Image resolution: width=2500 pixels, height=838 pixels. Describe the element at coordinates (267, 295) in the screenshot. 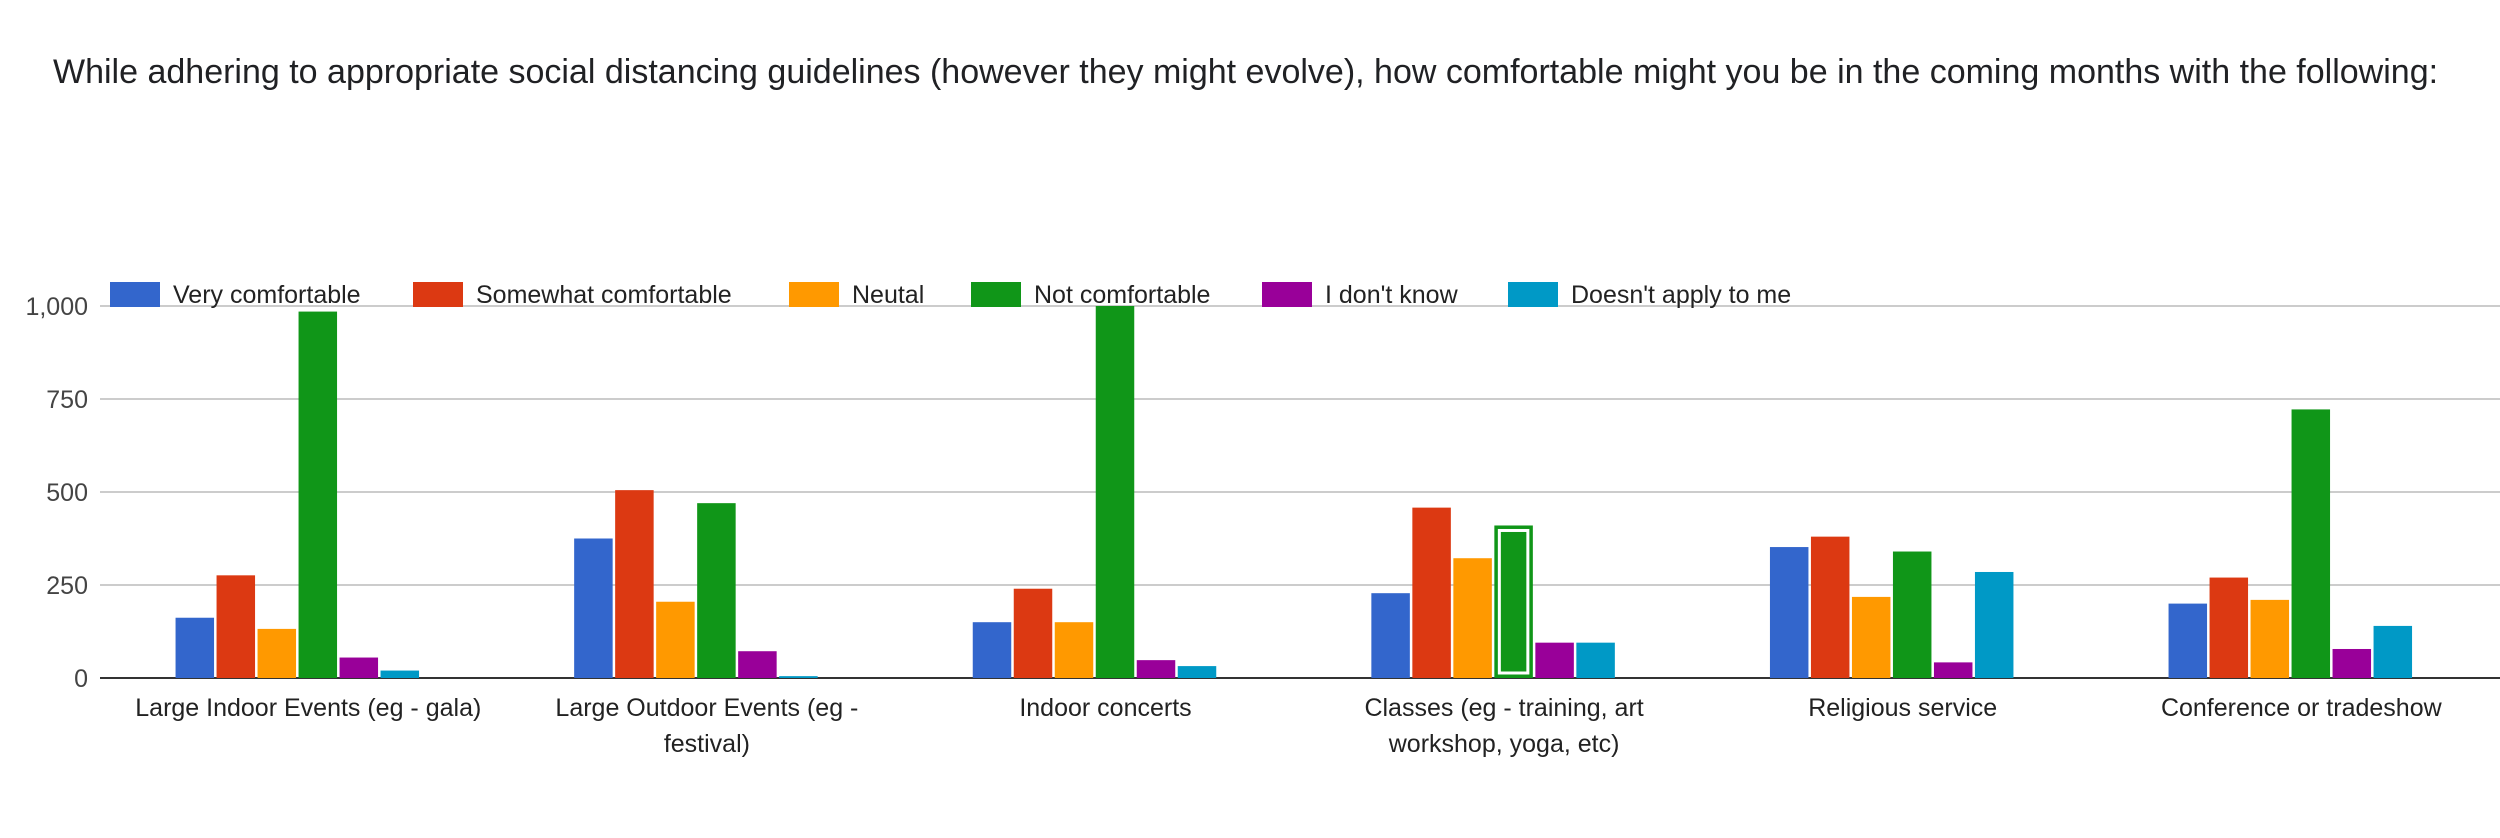

I see `legend-label: Very comfortable` at that location.